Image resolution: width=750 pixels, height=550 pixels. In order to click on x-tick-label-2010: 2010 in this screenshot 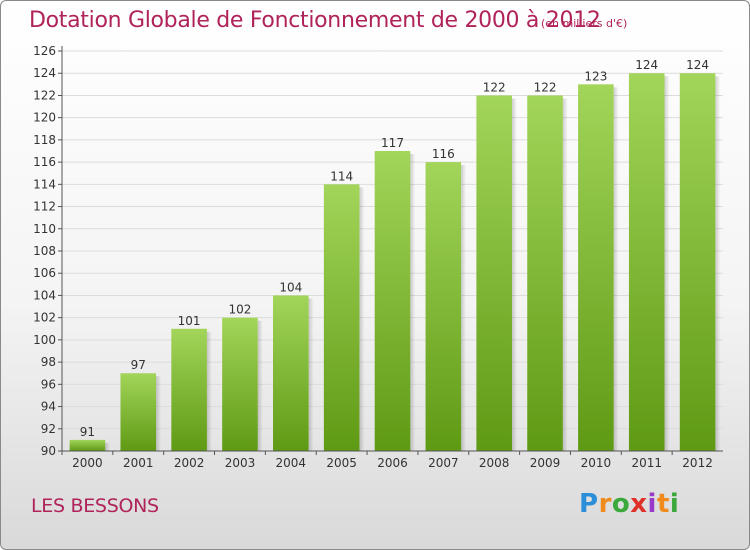, I will do `click(596, 463)`.